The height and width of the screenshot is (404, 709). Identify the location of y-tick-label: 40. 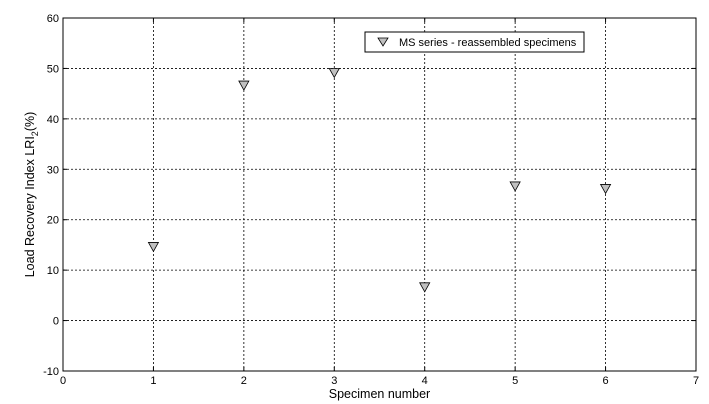
(53, 120).